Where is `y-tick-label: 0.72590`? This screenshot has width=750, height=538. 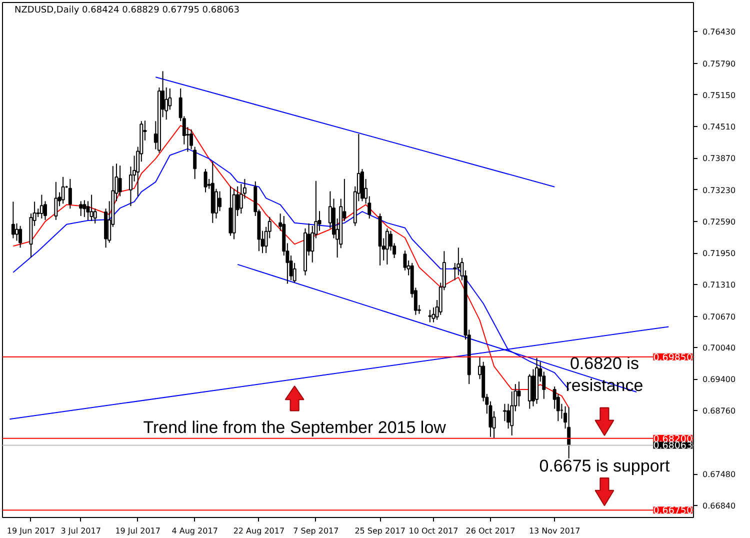
y-tick-label: 0.72590 is located at coordinates (719, 221).